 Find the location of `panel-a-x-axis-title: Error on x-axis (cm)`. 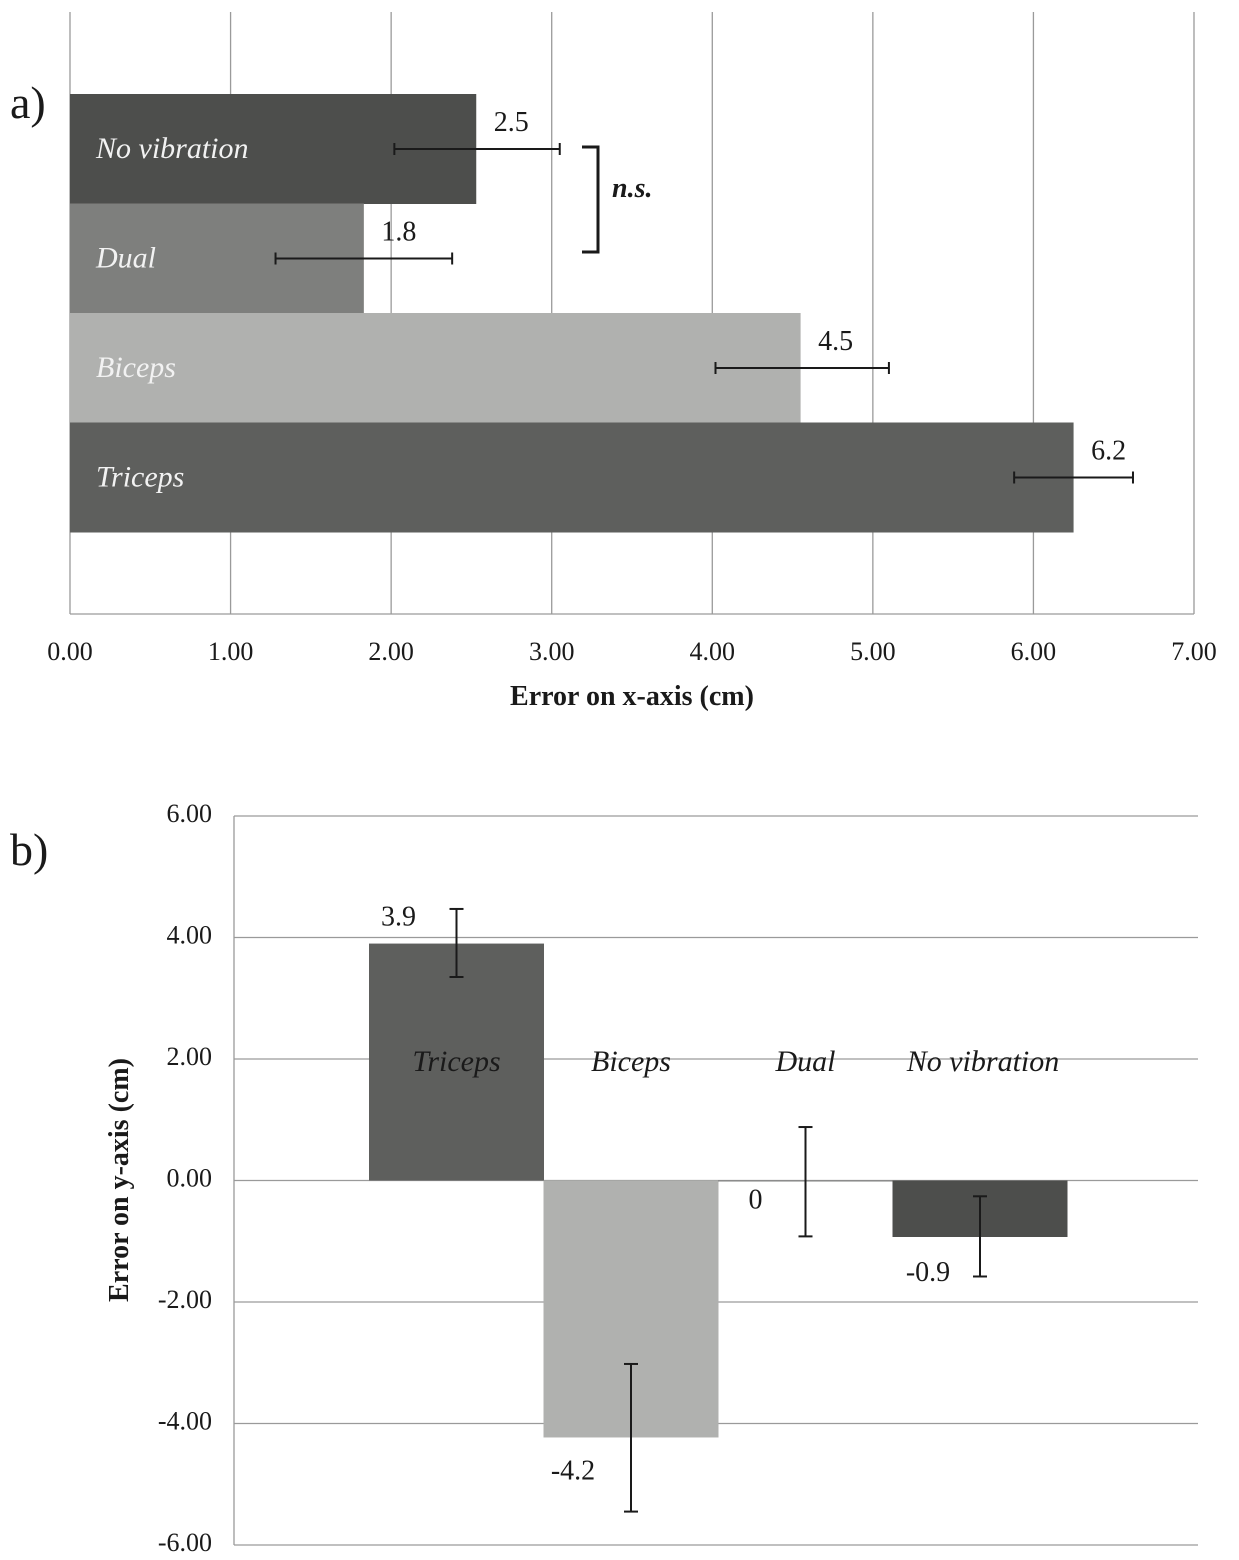

panel-a-x-axis-title: Error on x-axis (cm) is located at coordinates (632, 696).